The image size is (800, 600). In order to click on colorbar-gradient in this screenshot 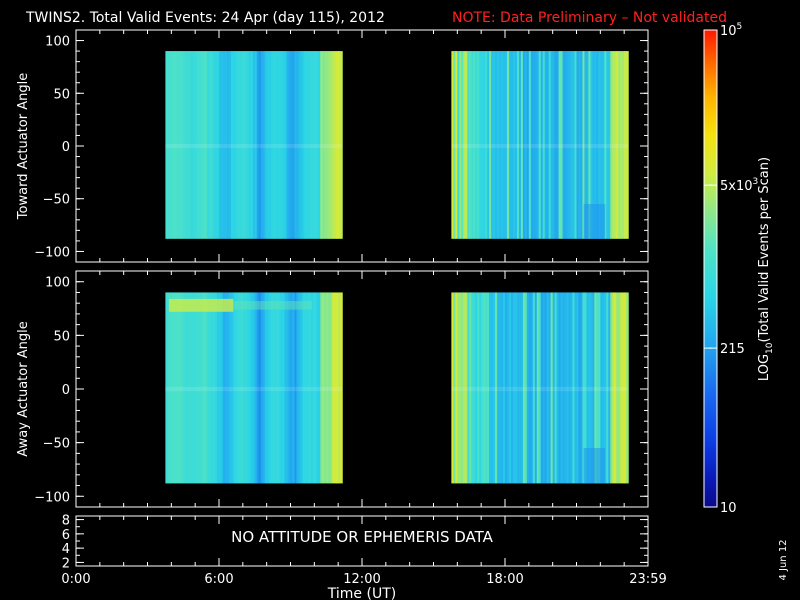, I will do `click(710, 268)`.